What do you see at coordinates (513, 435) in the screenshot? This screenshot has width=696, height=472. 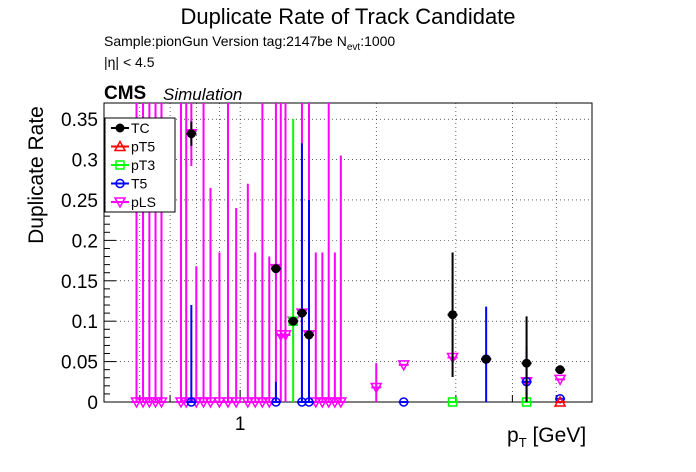 I see `x-axis-label-main: p` at bounding box center [513, 435].